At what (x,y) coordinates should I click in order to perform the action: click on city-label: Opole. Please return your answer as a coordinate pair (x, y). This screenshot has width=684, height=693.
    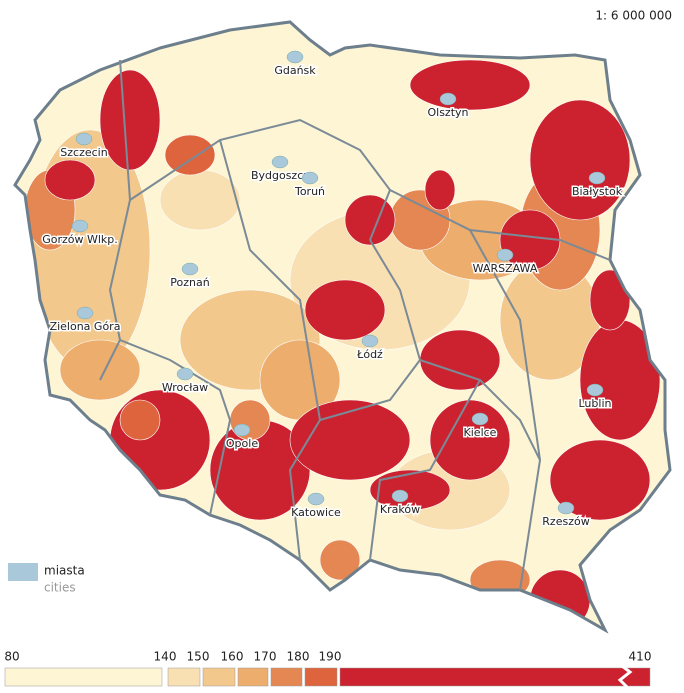
    Looking at the image, I should click on (242, 443).